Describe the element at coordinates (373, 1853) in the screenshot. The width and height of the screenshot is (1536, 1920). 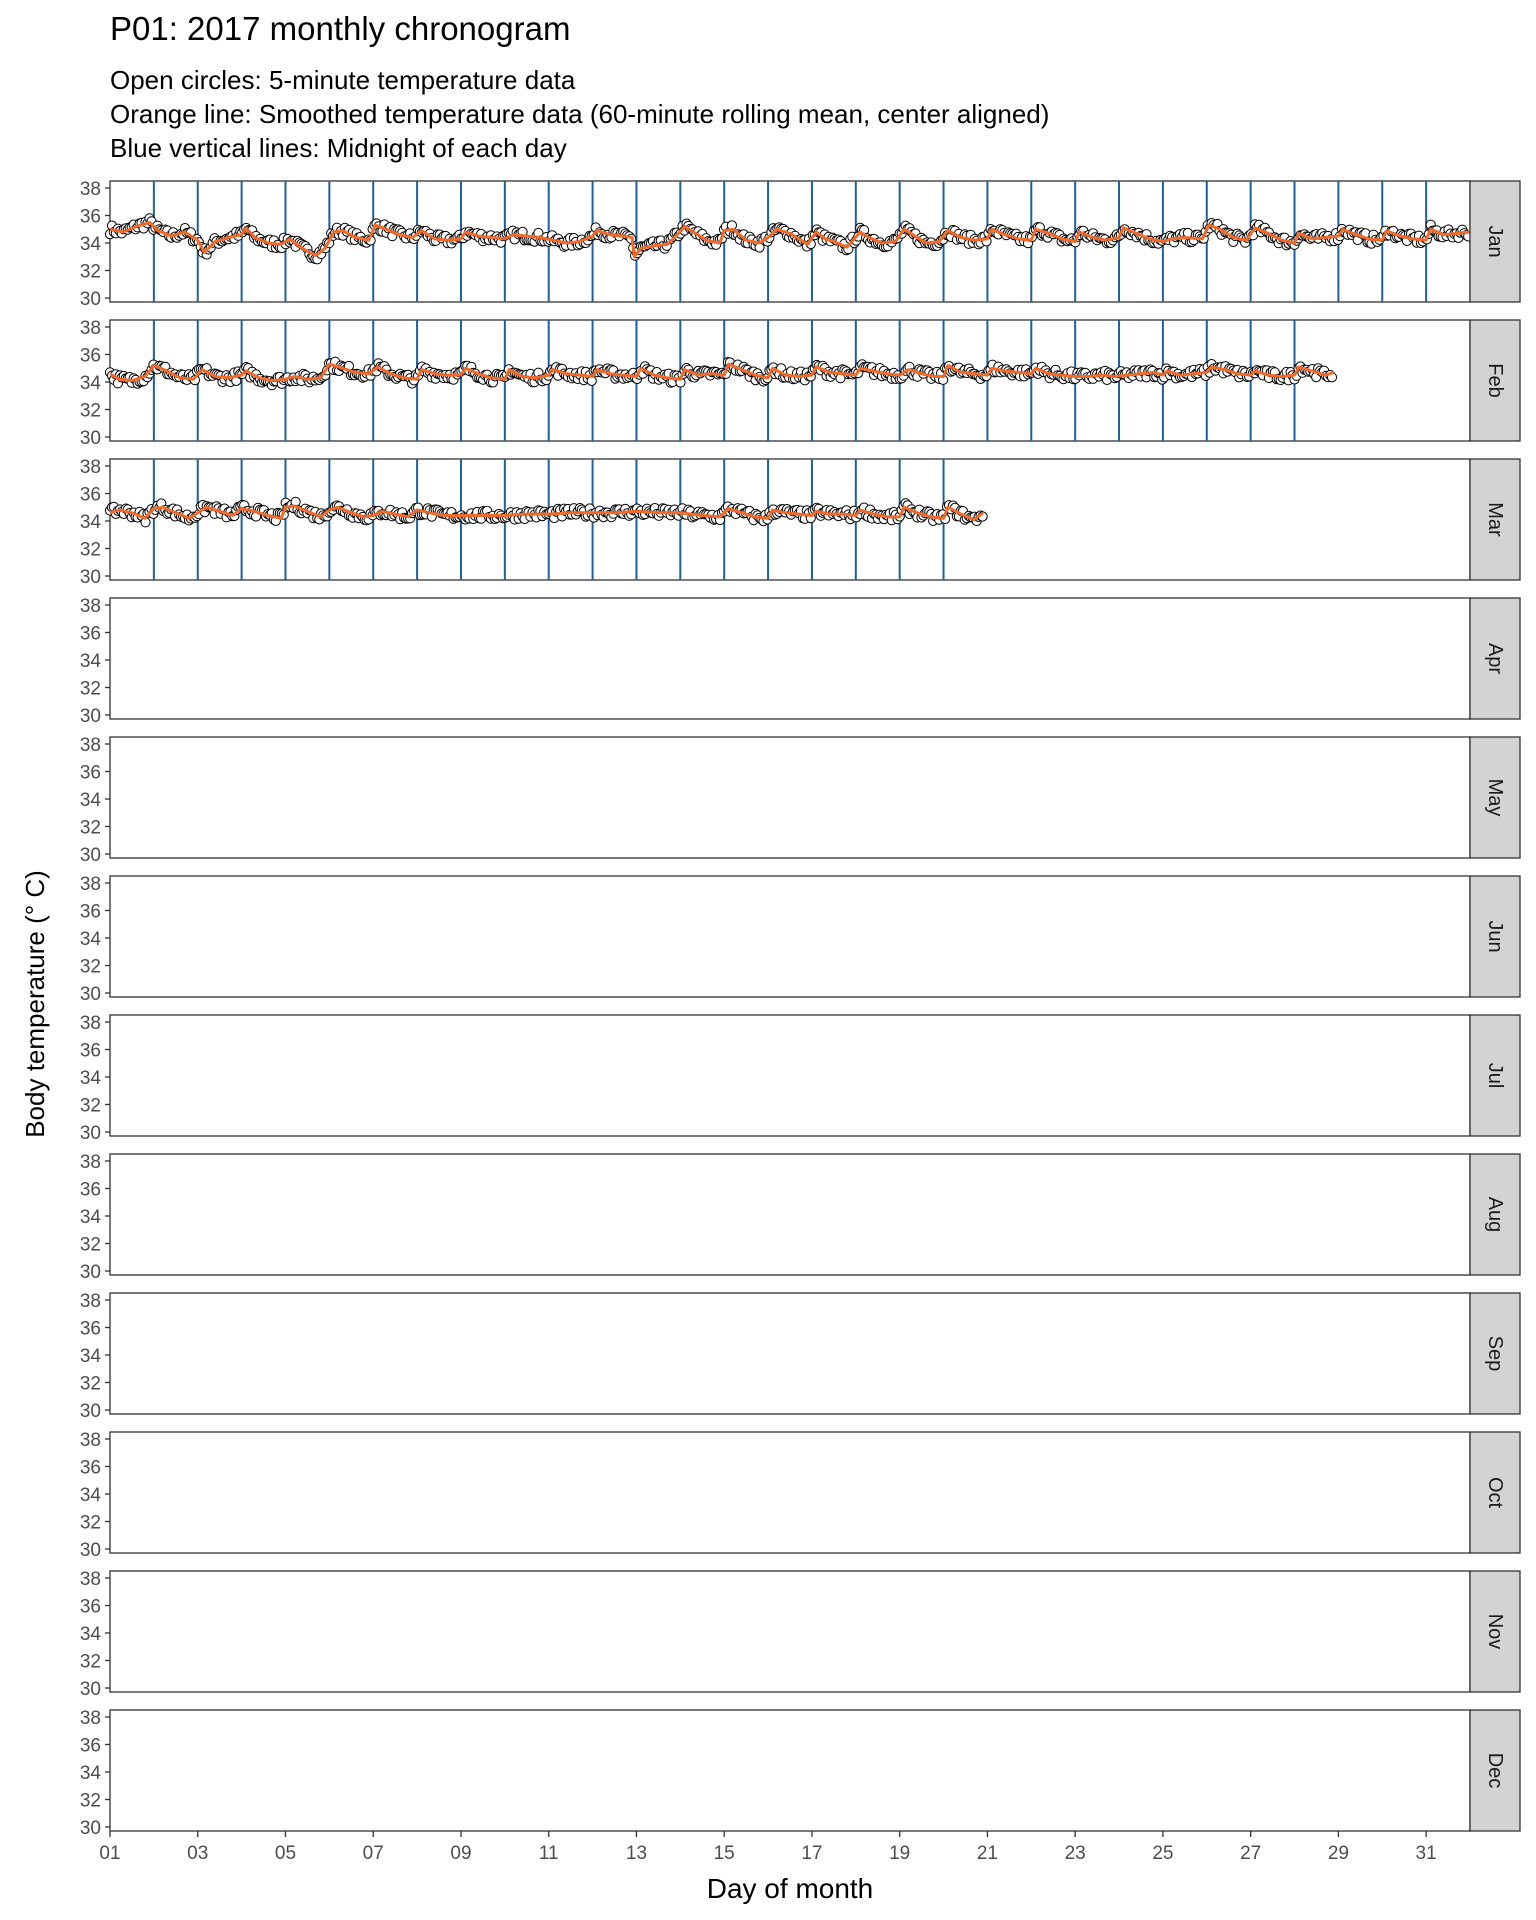
I see `x-tick-label: 07` at that location.